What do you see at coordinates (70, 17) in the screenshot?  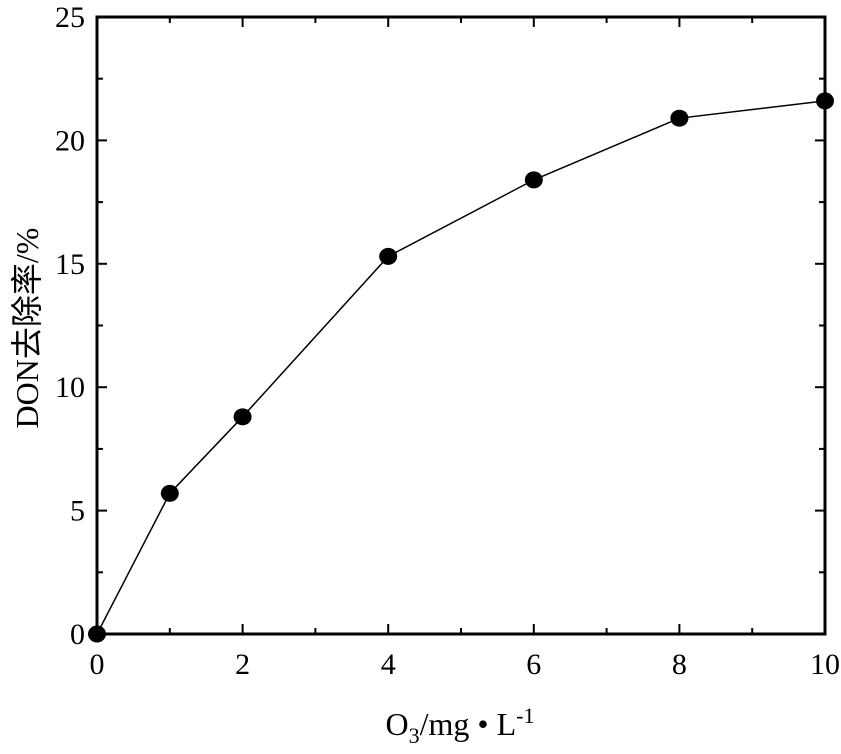 I see `y-tick-label: 25` at bounding box center [70, 17].